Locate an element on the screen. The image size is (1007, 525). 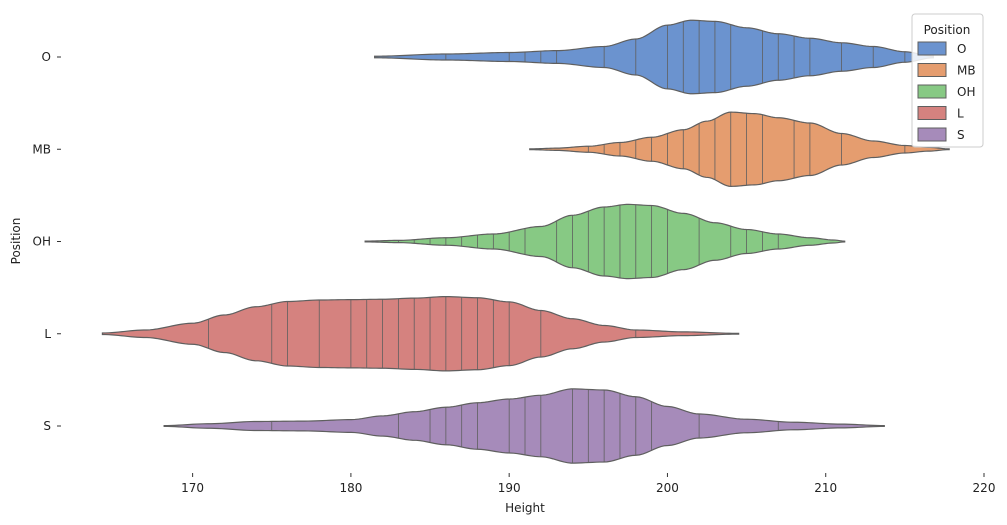
violin-oh is located at coordinates (605, 241).